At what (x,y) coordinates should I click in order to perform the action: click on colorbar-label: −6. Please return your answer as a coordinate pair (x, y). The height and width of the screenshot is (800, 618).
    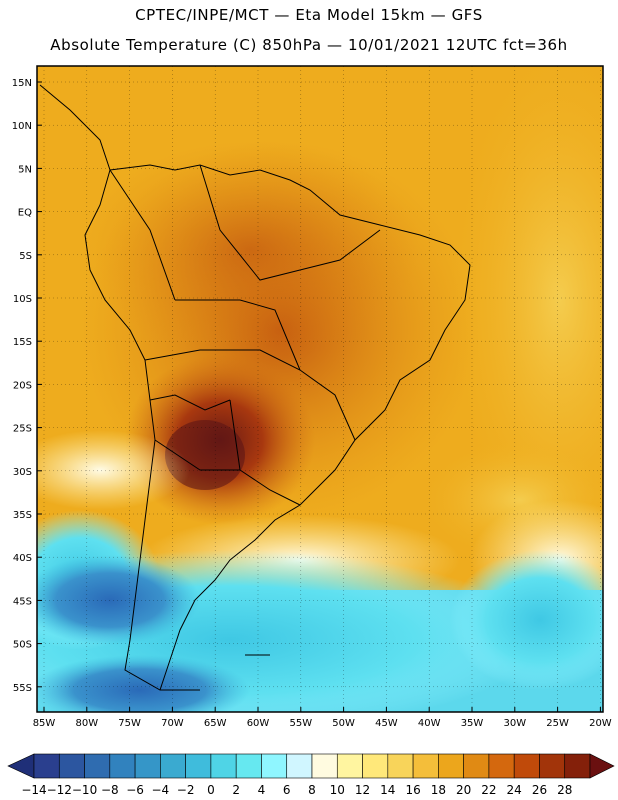
    Looking at the image, I should click on (135, 790).